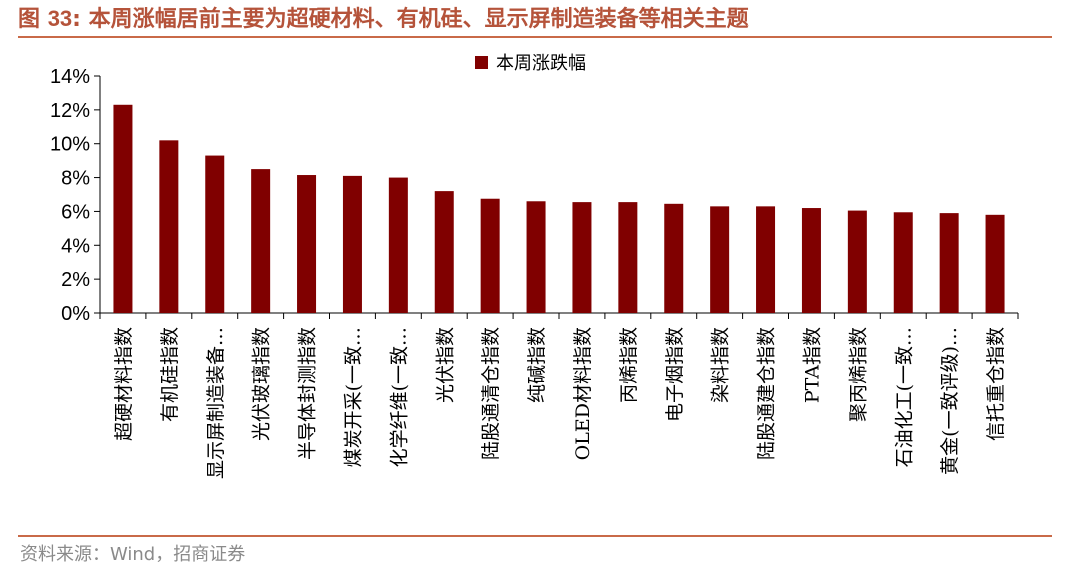  Describe the element at coordinates (75, 314) in the screenshot. I see `y-tick-label: 0%` at that location.